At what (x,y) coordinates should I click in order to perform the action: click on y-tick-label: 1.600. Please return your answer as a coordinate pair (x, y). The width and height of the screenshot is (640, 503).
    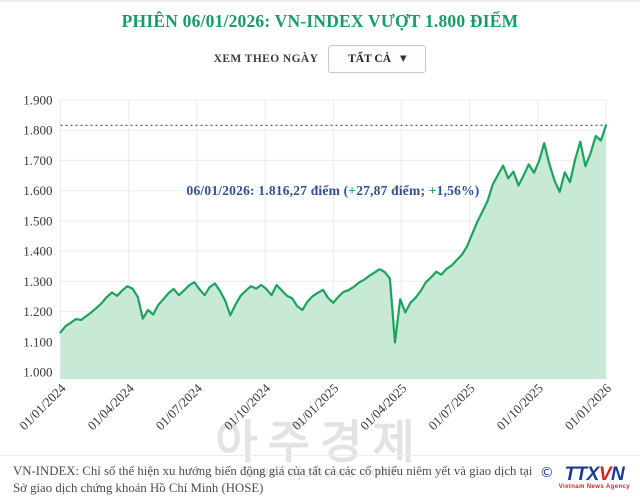
    Looking at the image, I should click on (37, 190).